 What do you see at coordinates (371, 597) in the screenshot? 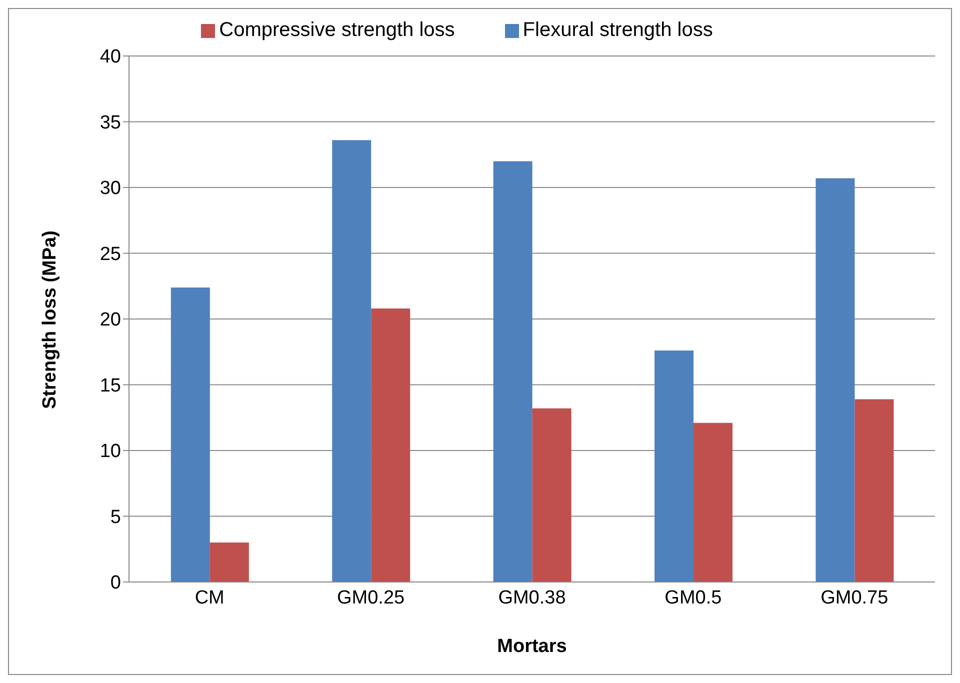
I see `x-tick-label: GM0.25` at bounding box center [371, 597].